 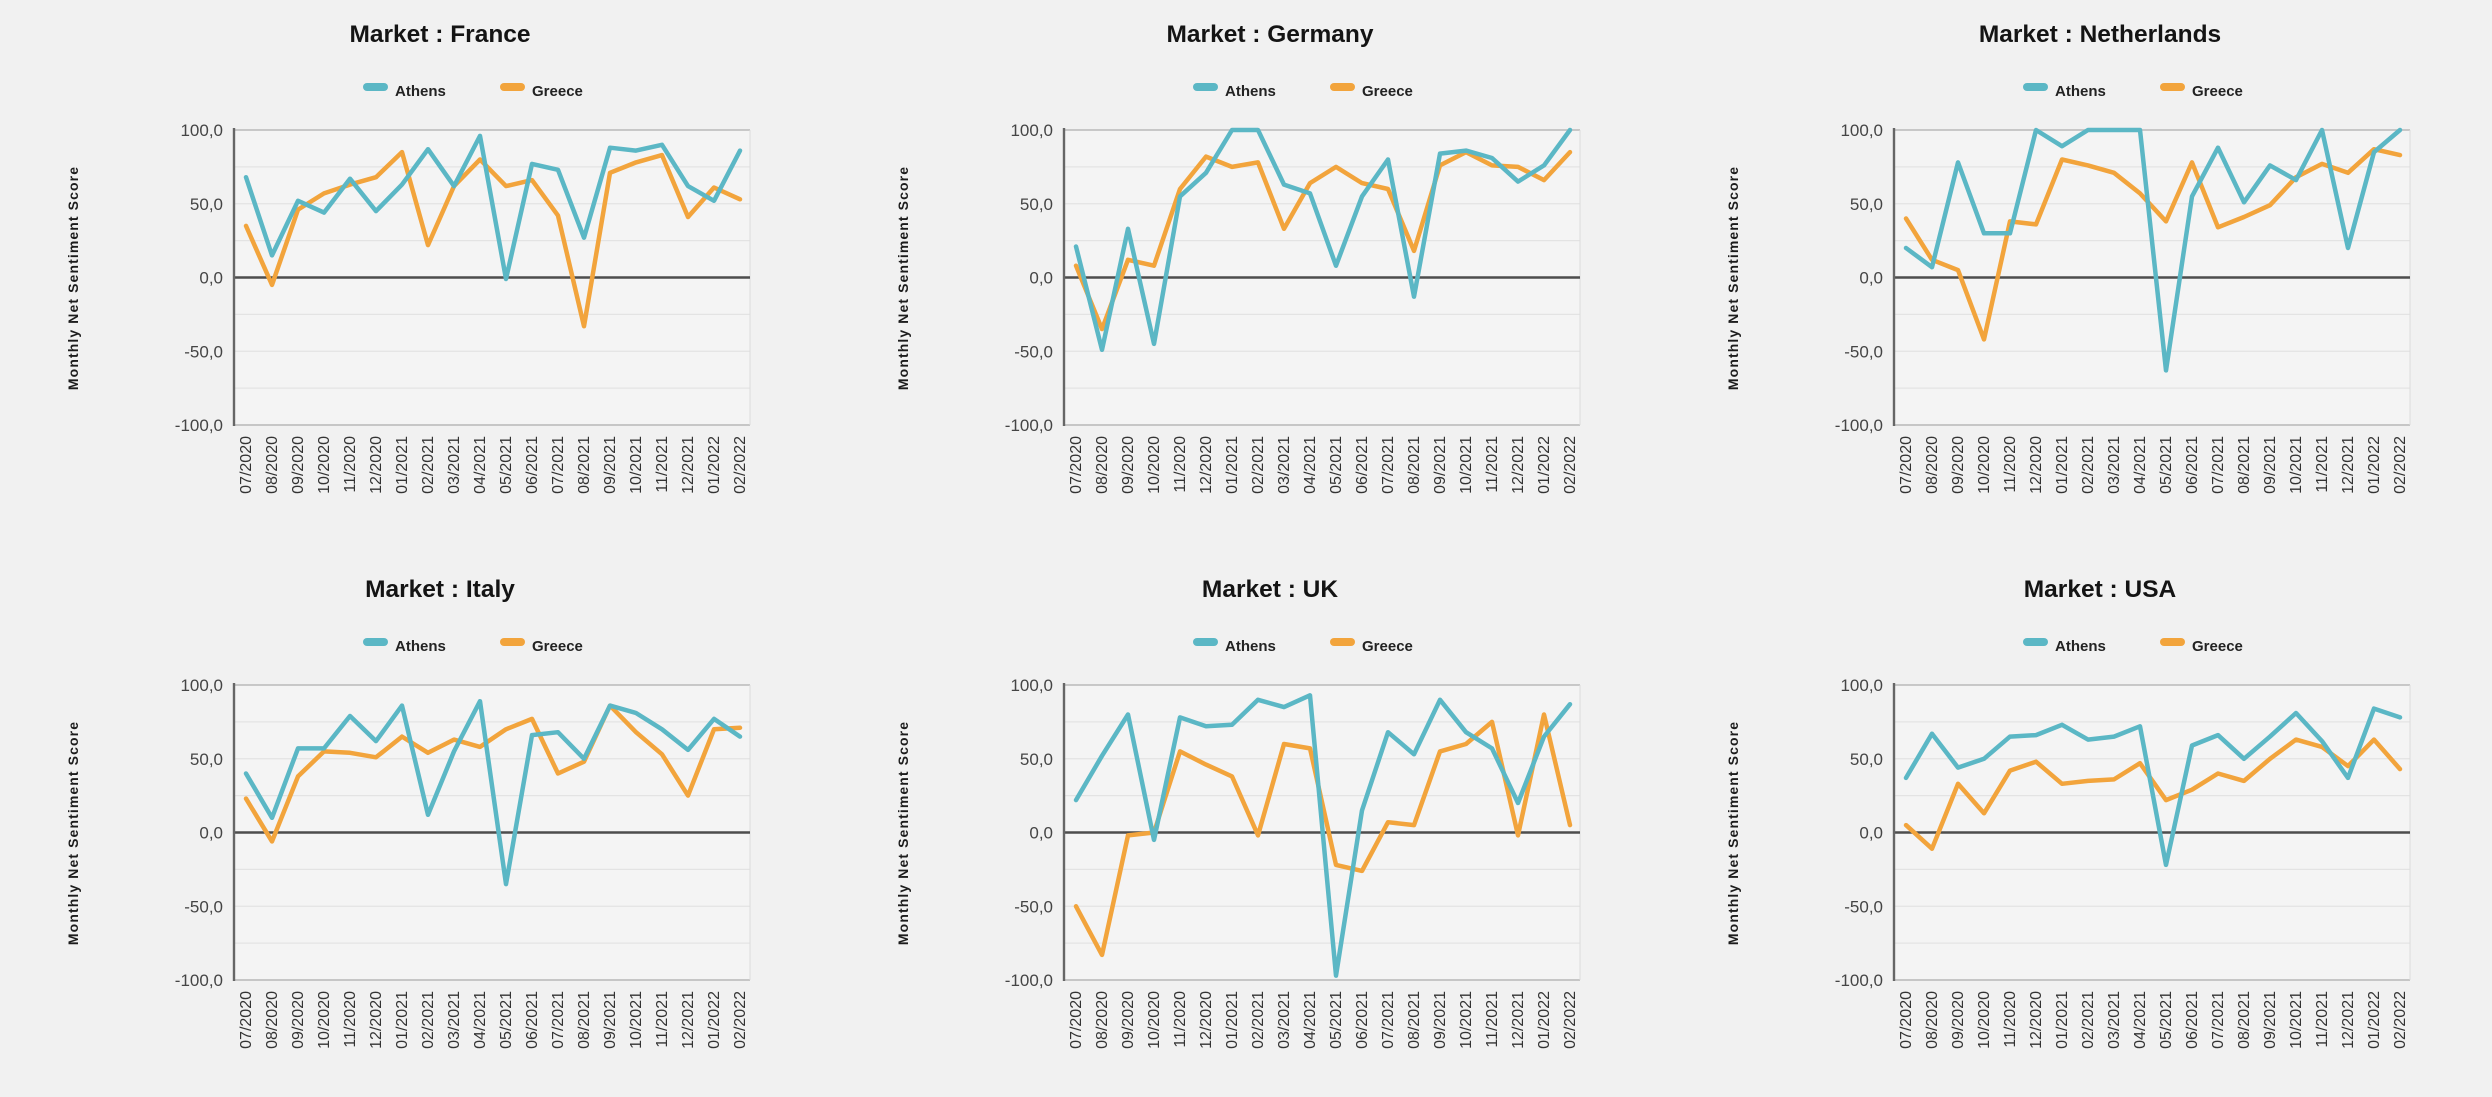 What do you see at coordinates (473, 91) in the screenshot?
I see `legend: Athens Greece` at bounding box center [473, 91].